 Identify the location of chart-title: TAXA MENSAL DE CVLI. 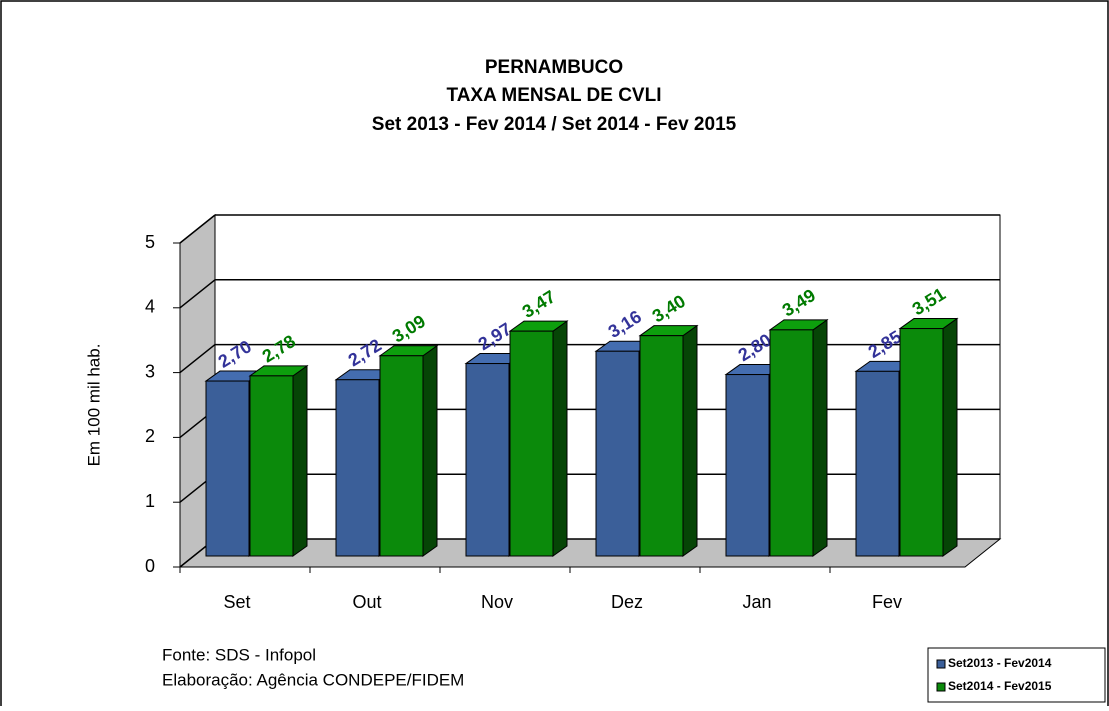
(554, 95).